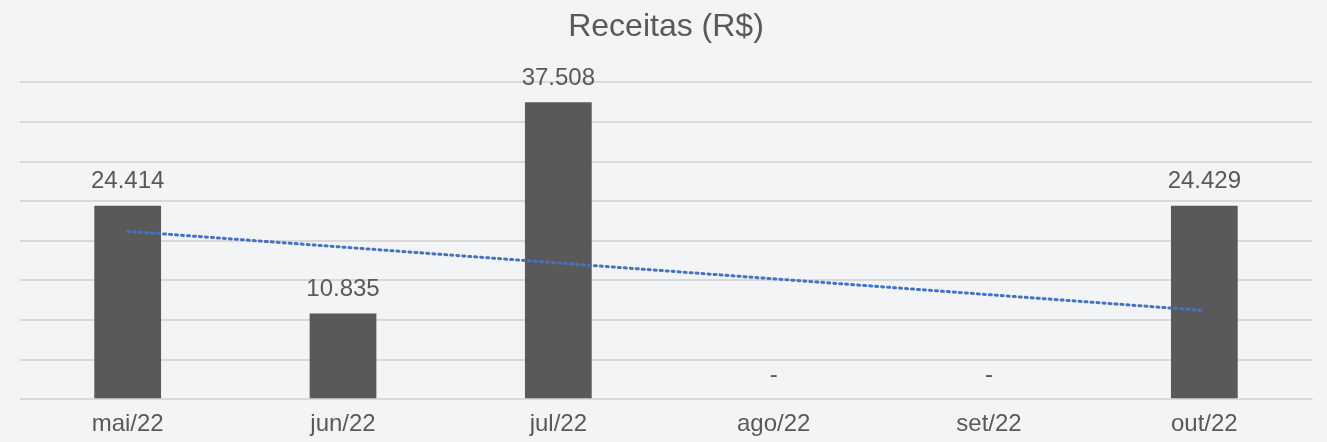 This screenshot has width=1327, height=442. What do you see at coordinates (342, 423) in the screenshot?
I see `x-tick-label: jun/22` at bounding box center [342, 423].